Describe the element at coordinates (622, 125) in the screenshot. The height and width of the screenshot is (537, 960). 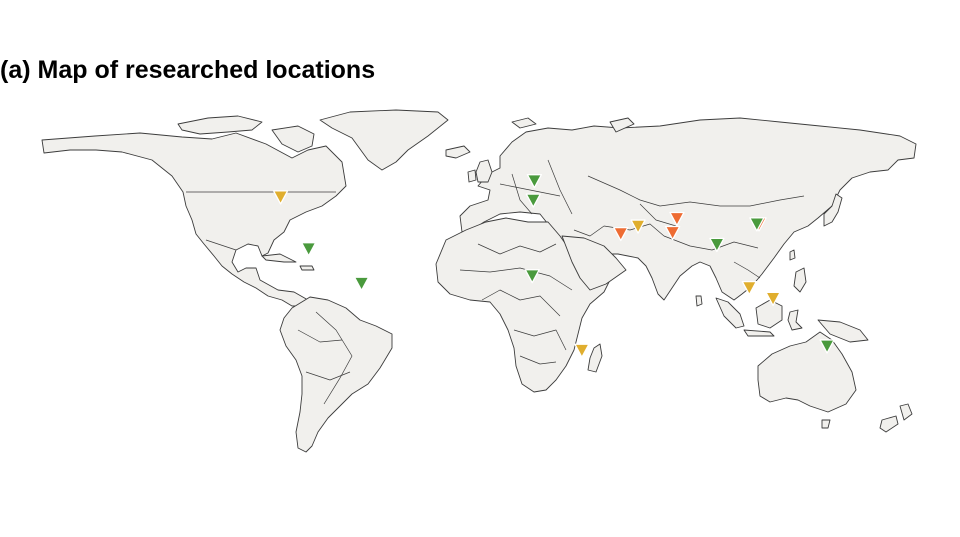
I see `landmass-novaya-zemlya` at that location.